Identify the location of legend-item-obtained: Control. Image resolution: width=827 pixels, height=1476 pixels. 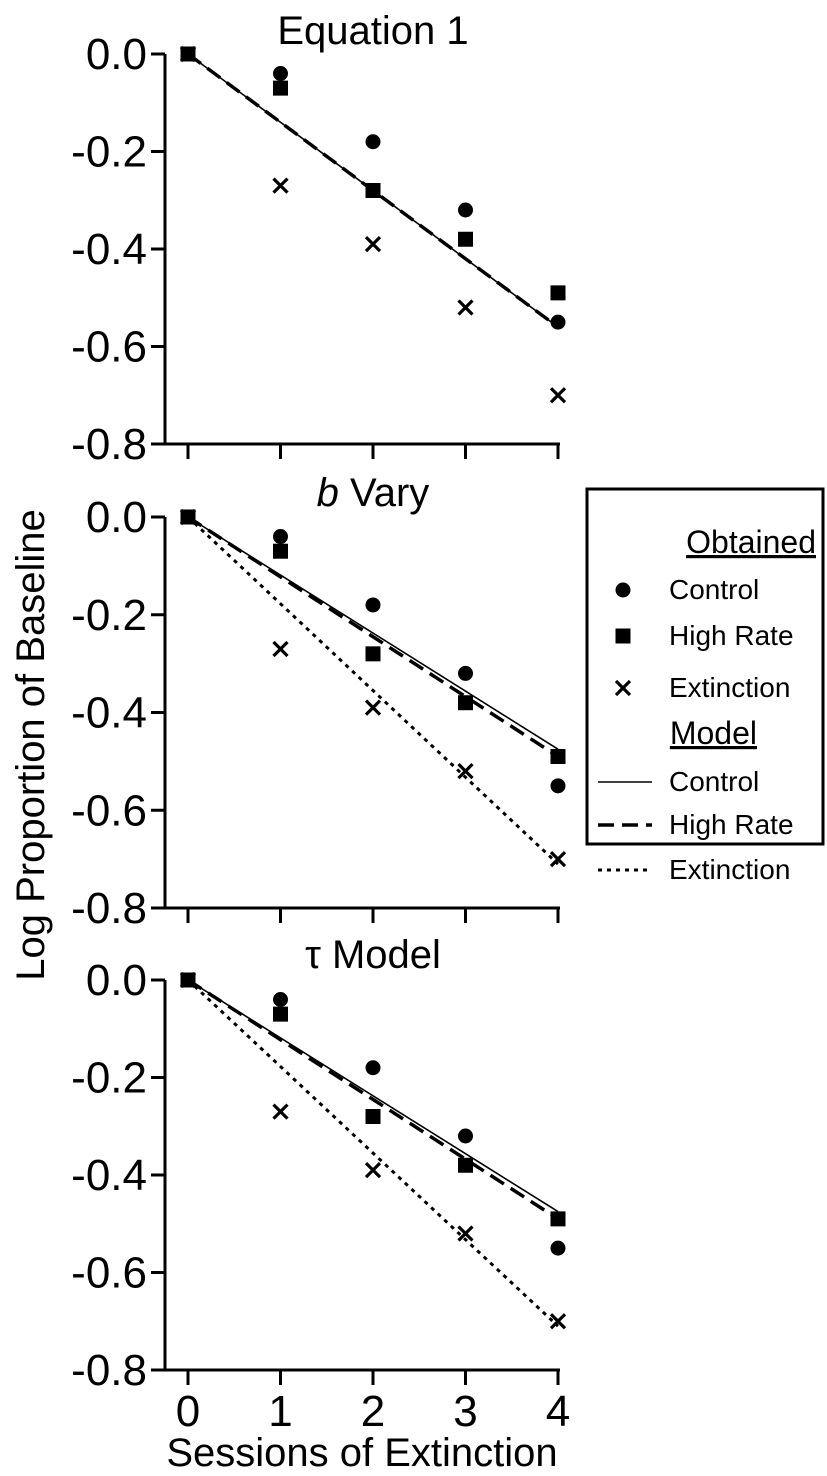
(714, 589).